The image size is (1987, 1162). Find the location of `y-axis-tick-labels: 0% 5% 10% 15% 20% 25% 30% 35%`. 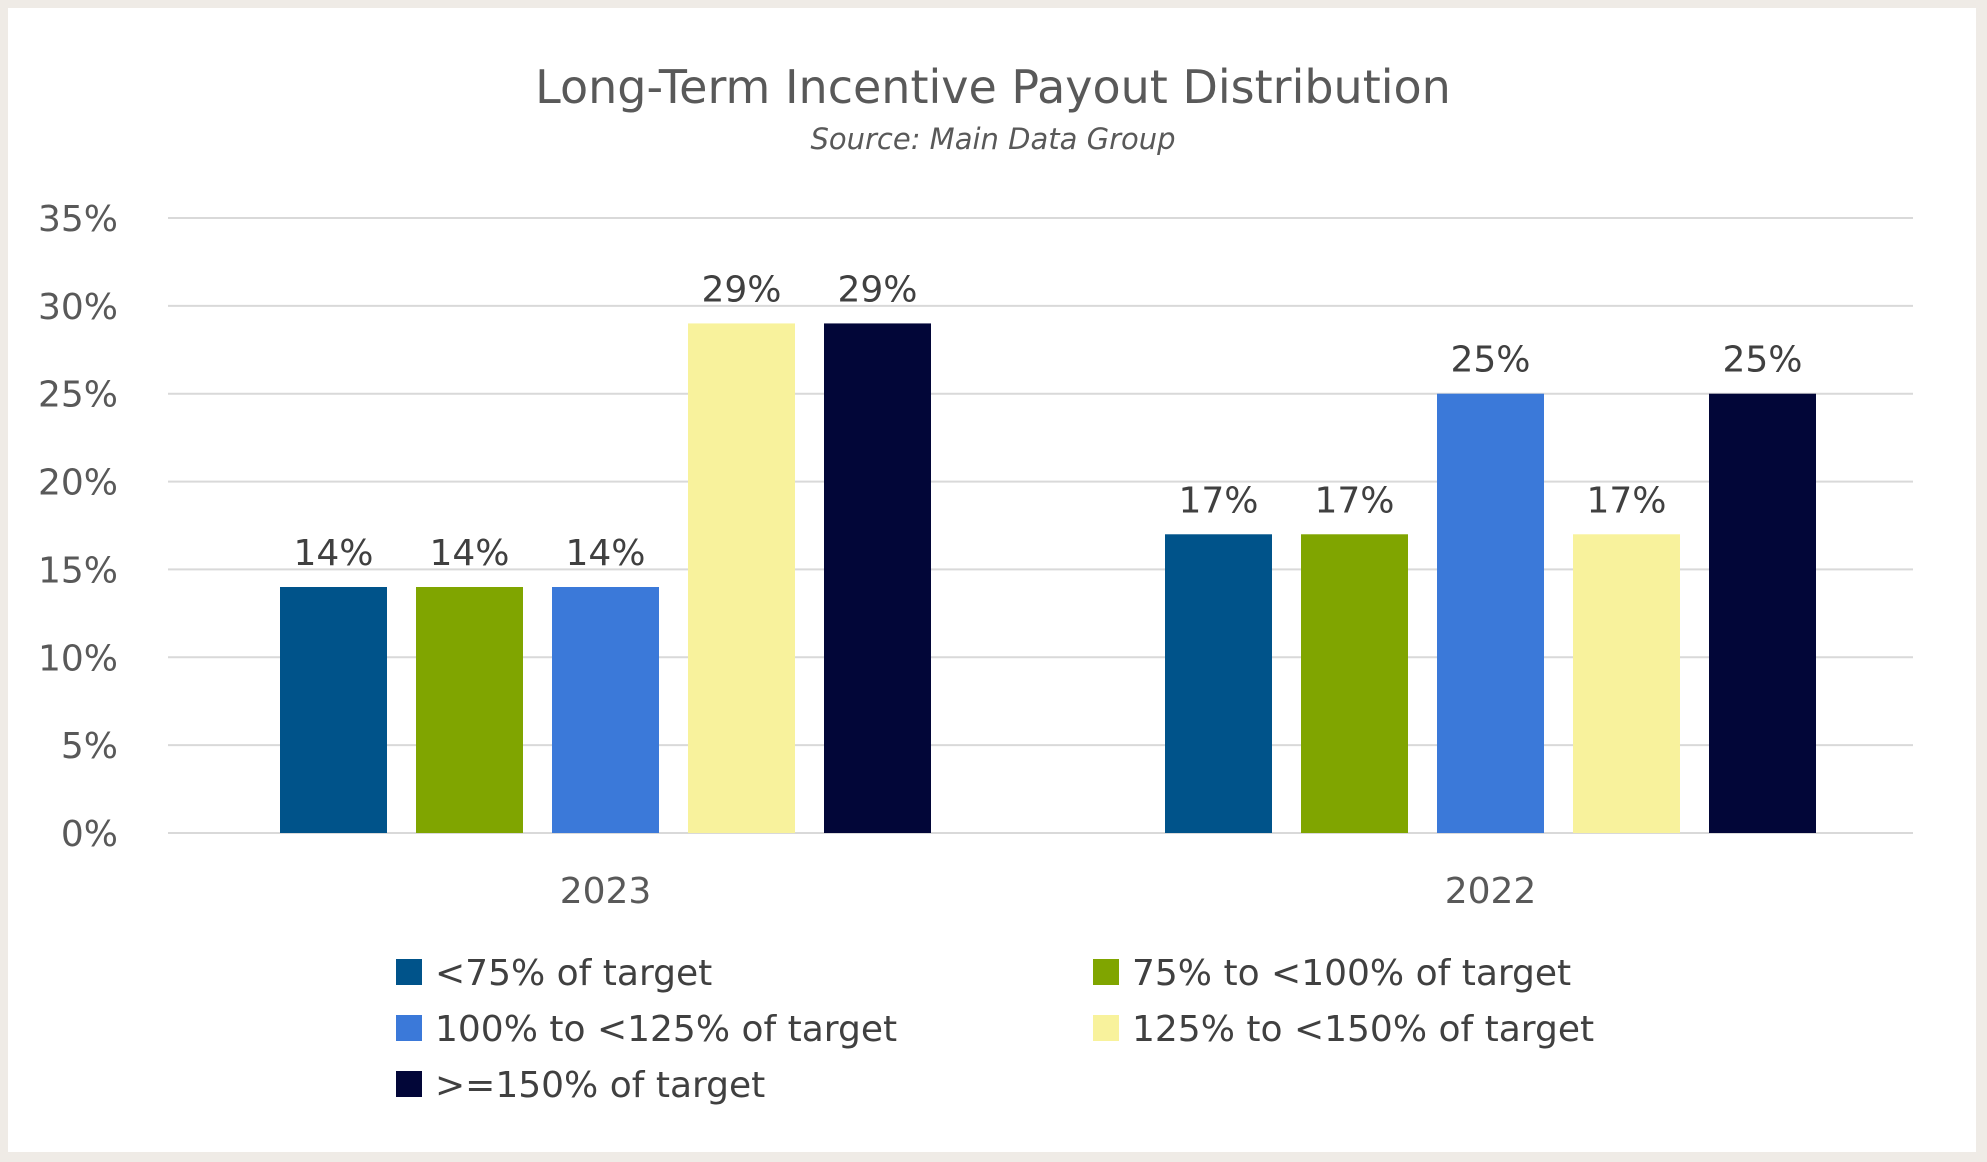

y-axis-tick-labels: 0% 5% 10% 15% 20% 25% 30% 35% is located at coordinates (78, 527).